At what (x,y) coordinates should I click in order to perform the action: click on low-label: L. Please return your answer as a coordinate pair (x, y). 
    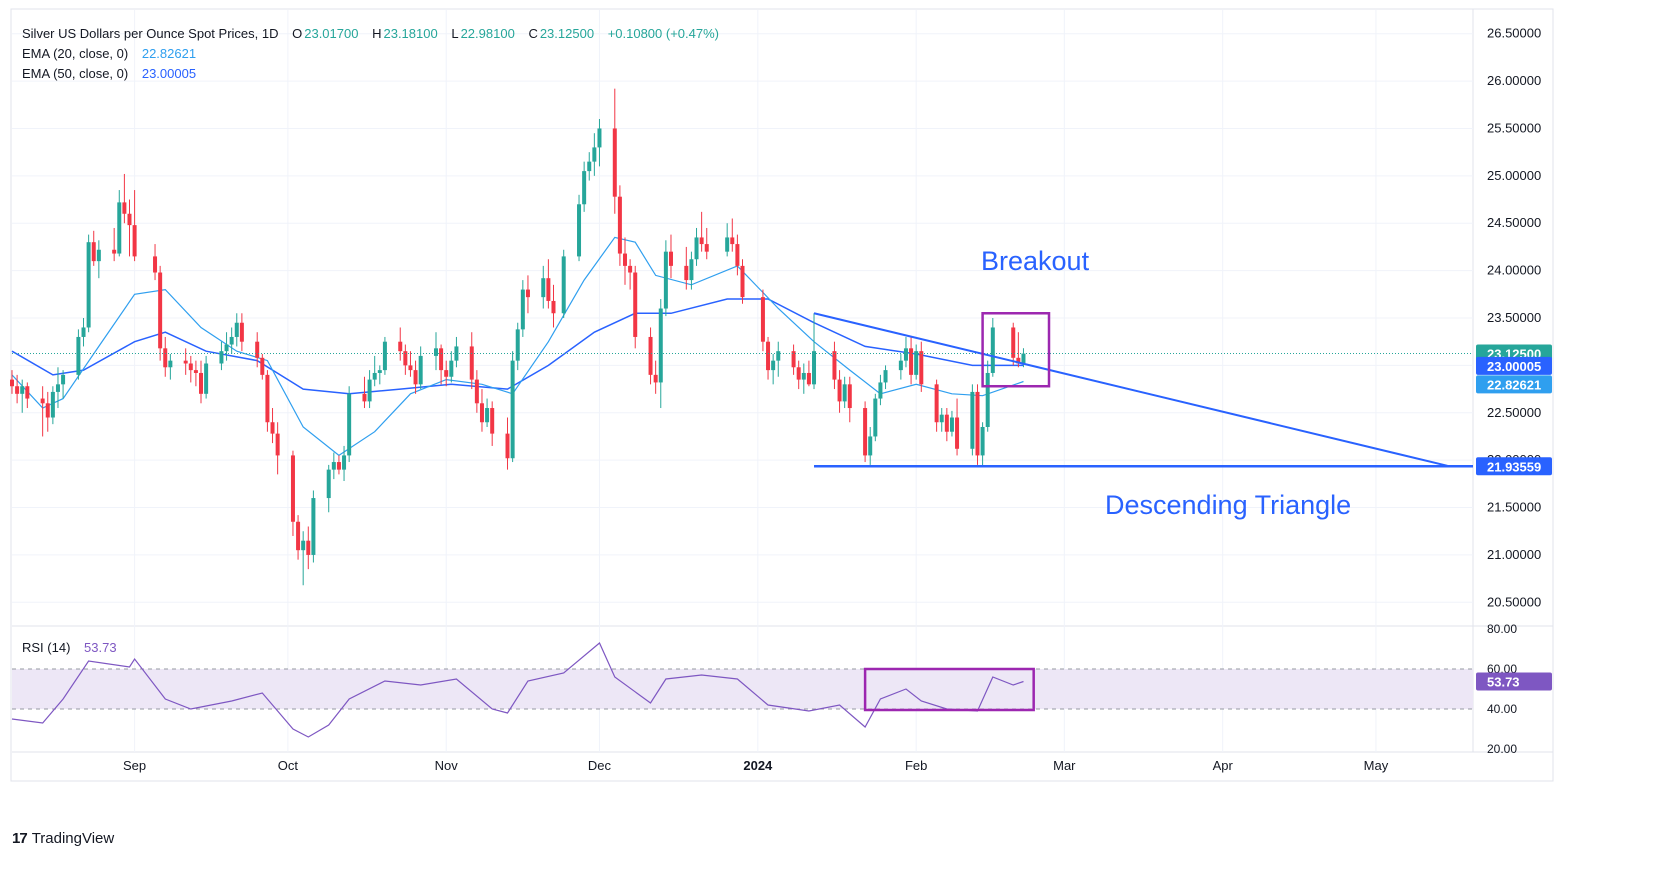
    Looking at the image, I should click on (455, 33).